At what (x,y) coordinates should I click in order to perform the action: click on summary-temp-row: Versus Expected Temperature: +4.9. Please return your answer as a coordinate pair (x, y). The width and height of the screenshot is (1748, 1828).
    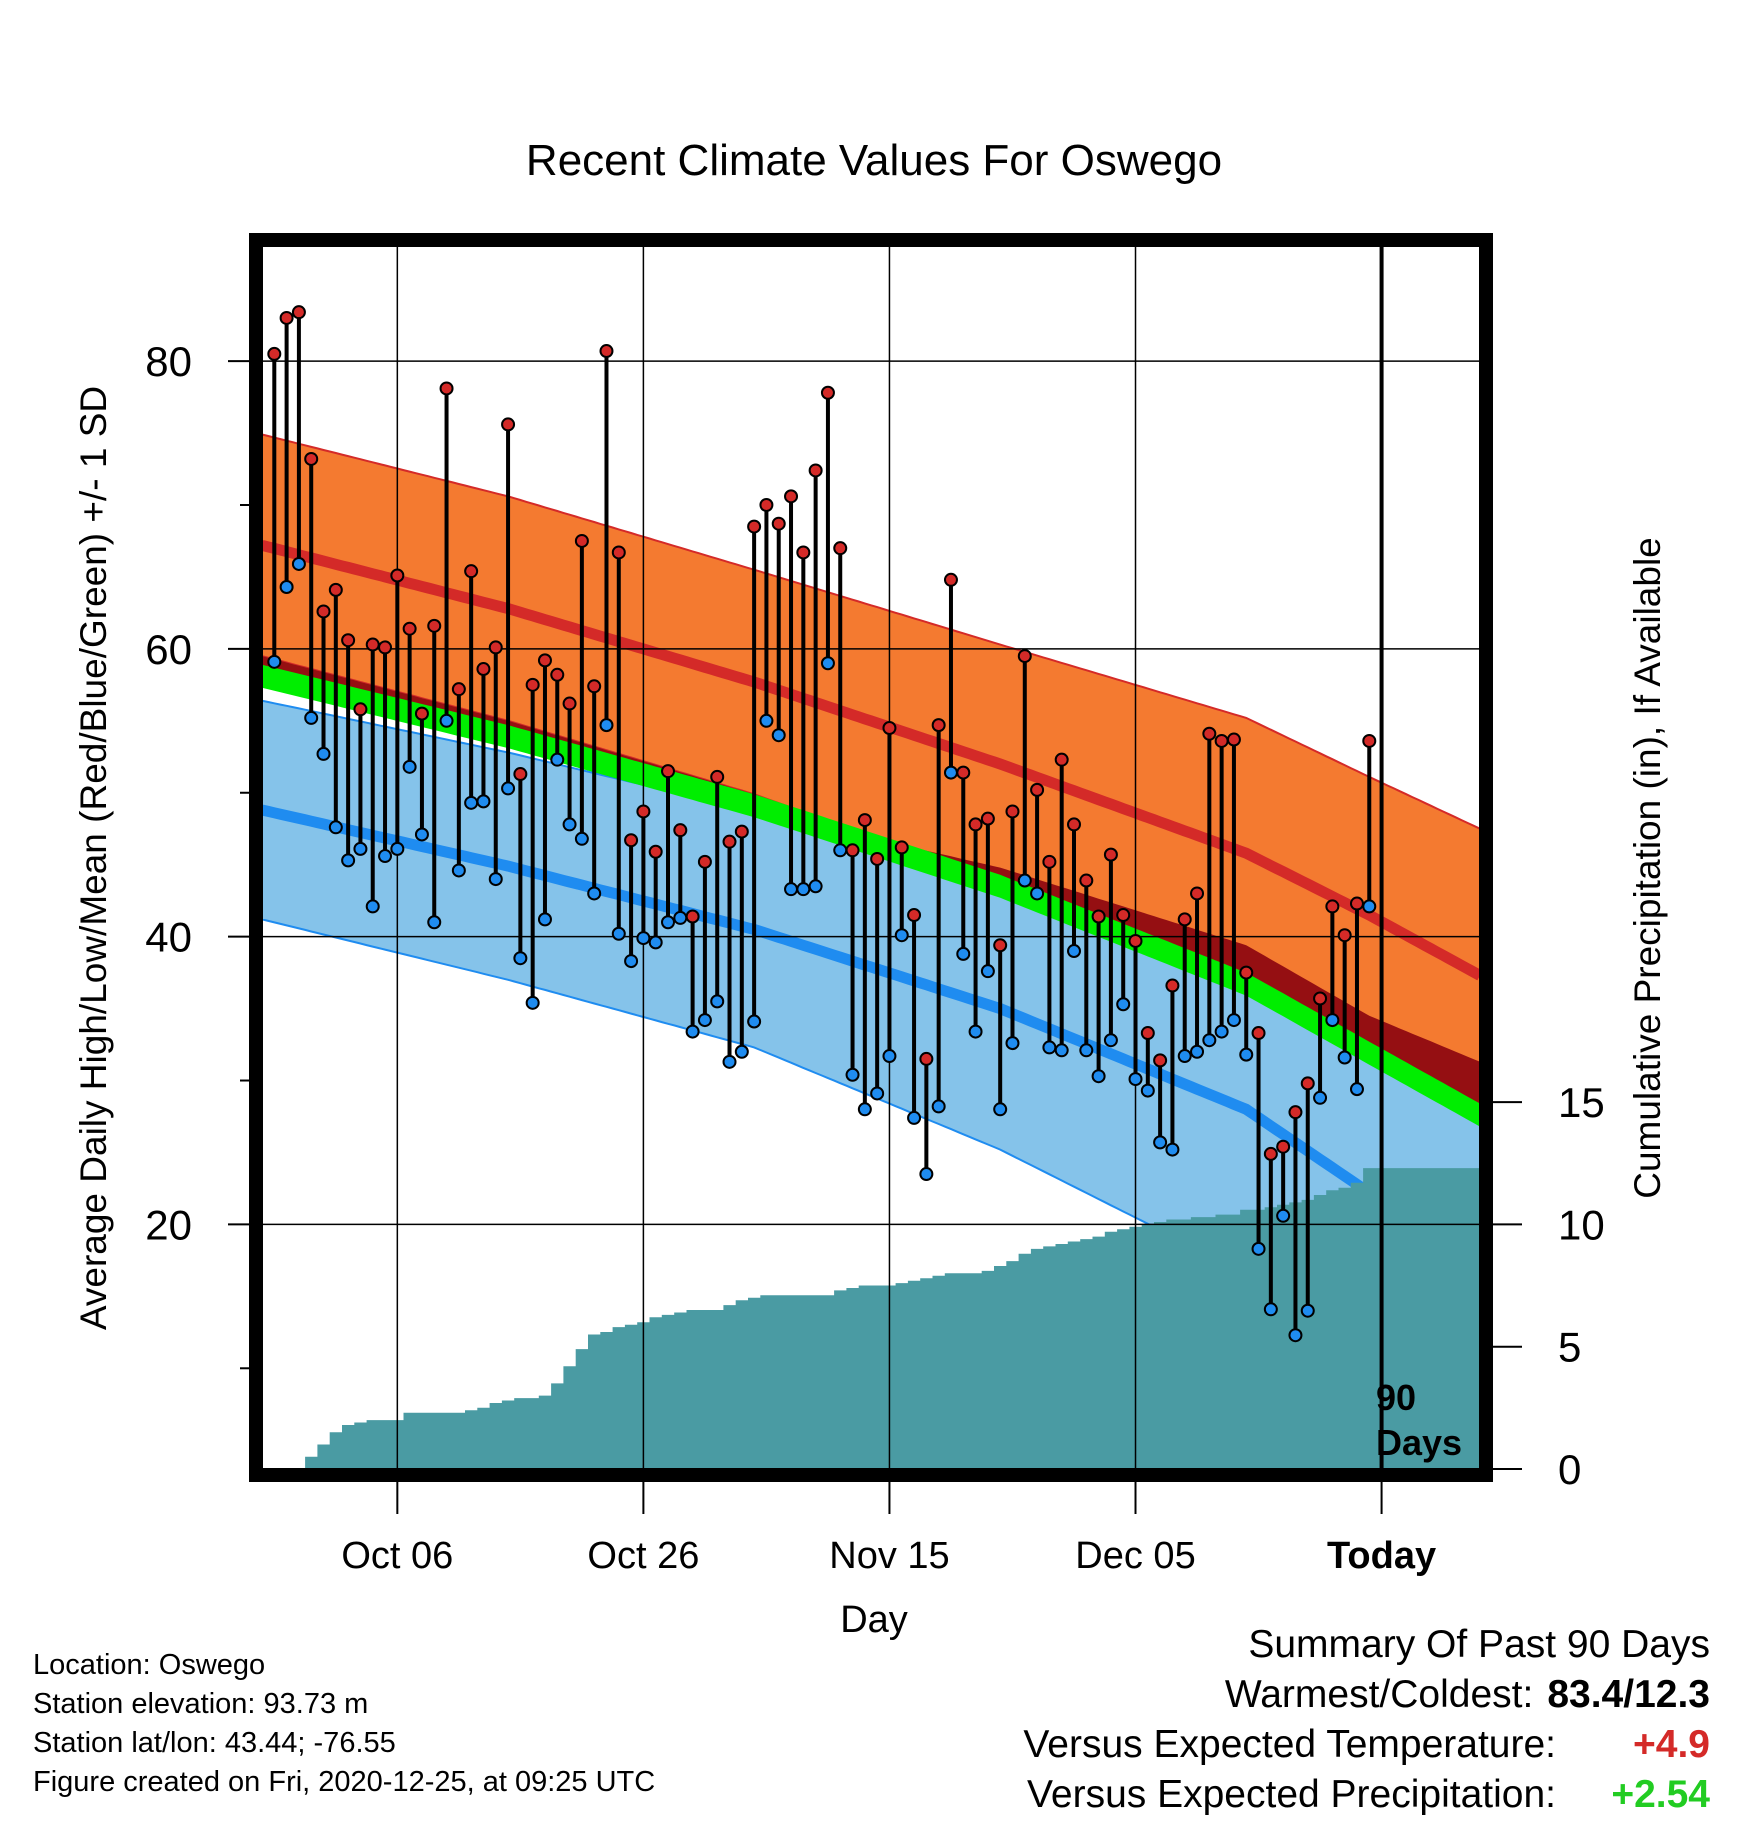
    Looking at the image, I should click on (1366, 1745).